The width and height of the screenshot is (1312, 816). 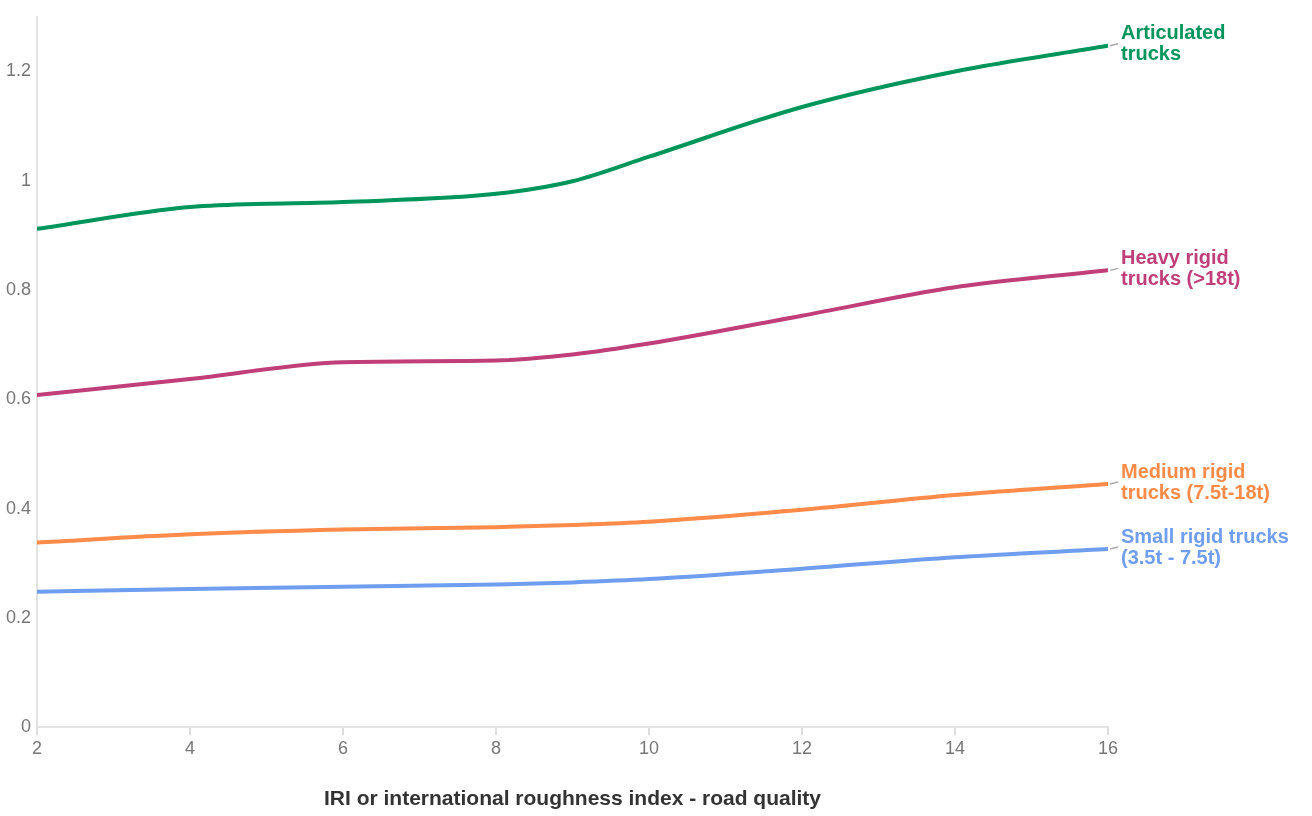 What do you see at coordinates (1181, 267) in the screenshot?
I see `series-label: Heavy rigid trucks (>18t)` at bounding box center [1181, 267].